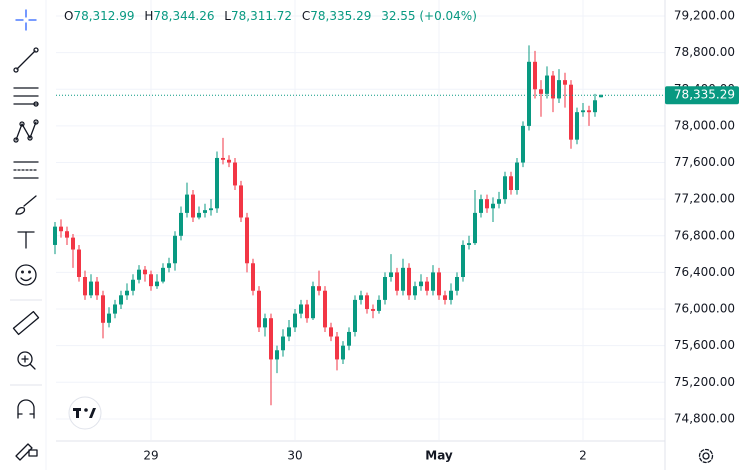 This screenshot has width=745, height=470. Describe the element at coordinates (26, 323) in the screenshot. I see `ruler-tool` at that location.